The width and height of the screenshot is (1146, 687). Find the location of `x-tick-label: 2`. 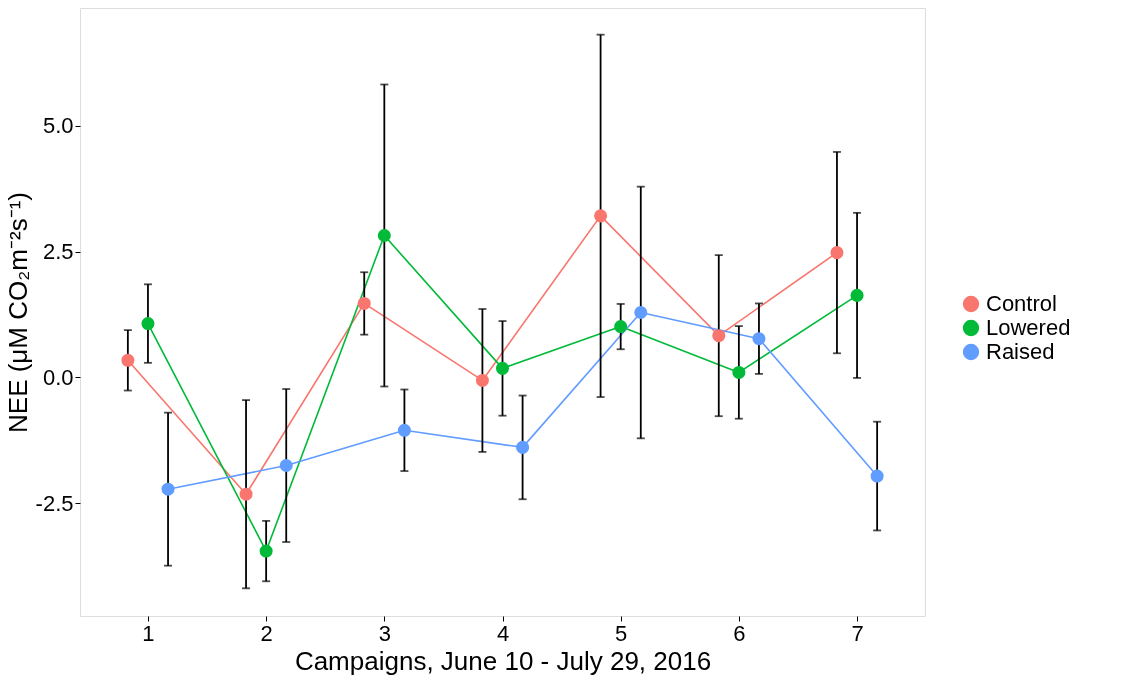

x-tick-label: 2 is located at coordinates (266, 633).